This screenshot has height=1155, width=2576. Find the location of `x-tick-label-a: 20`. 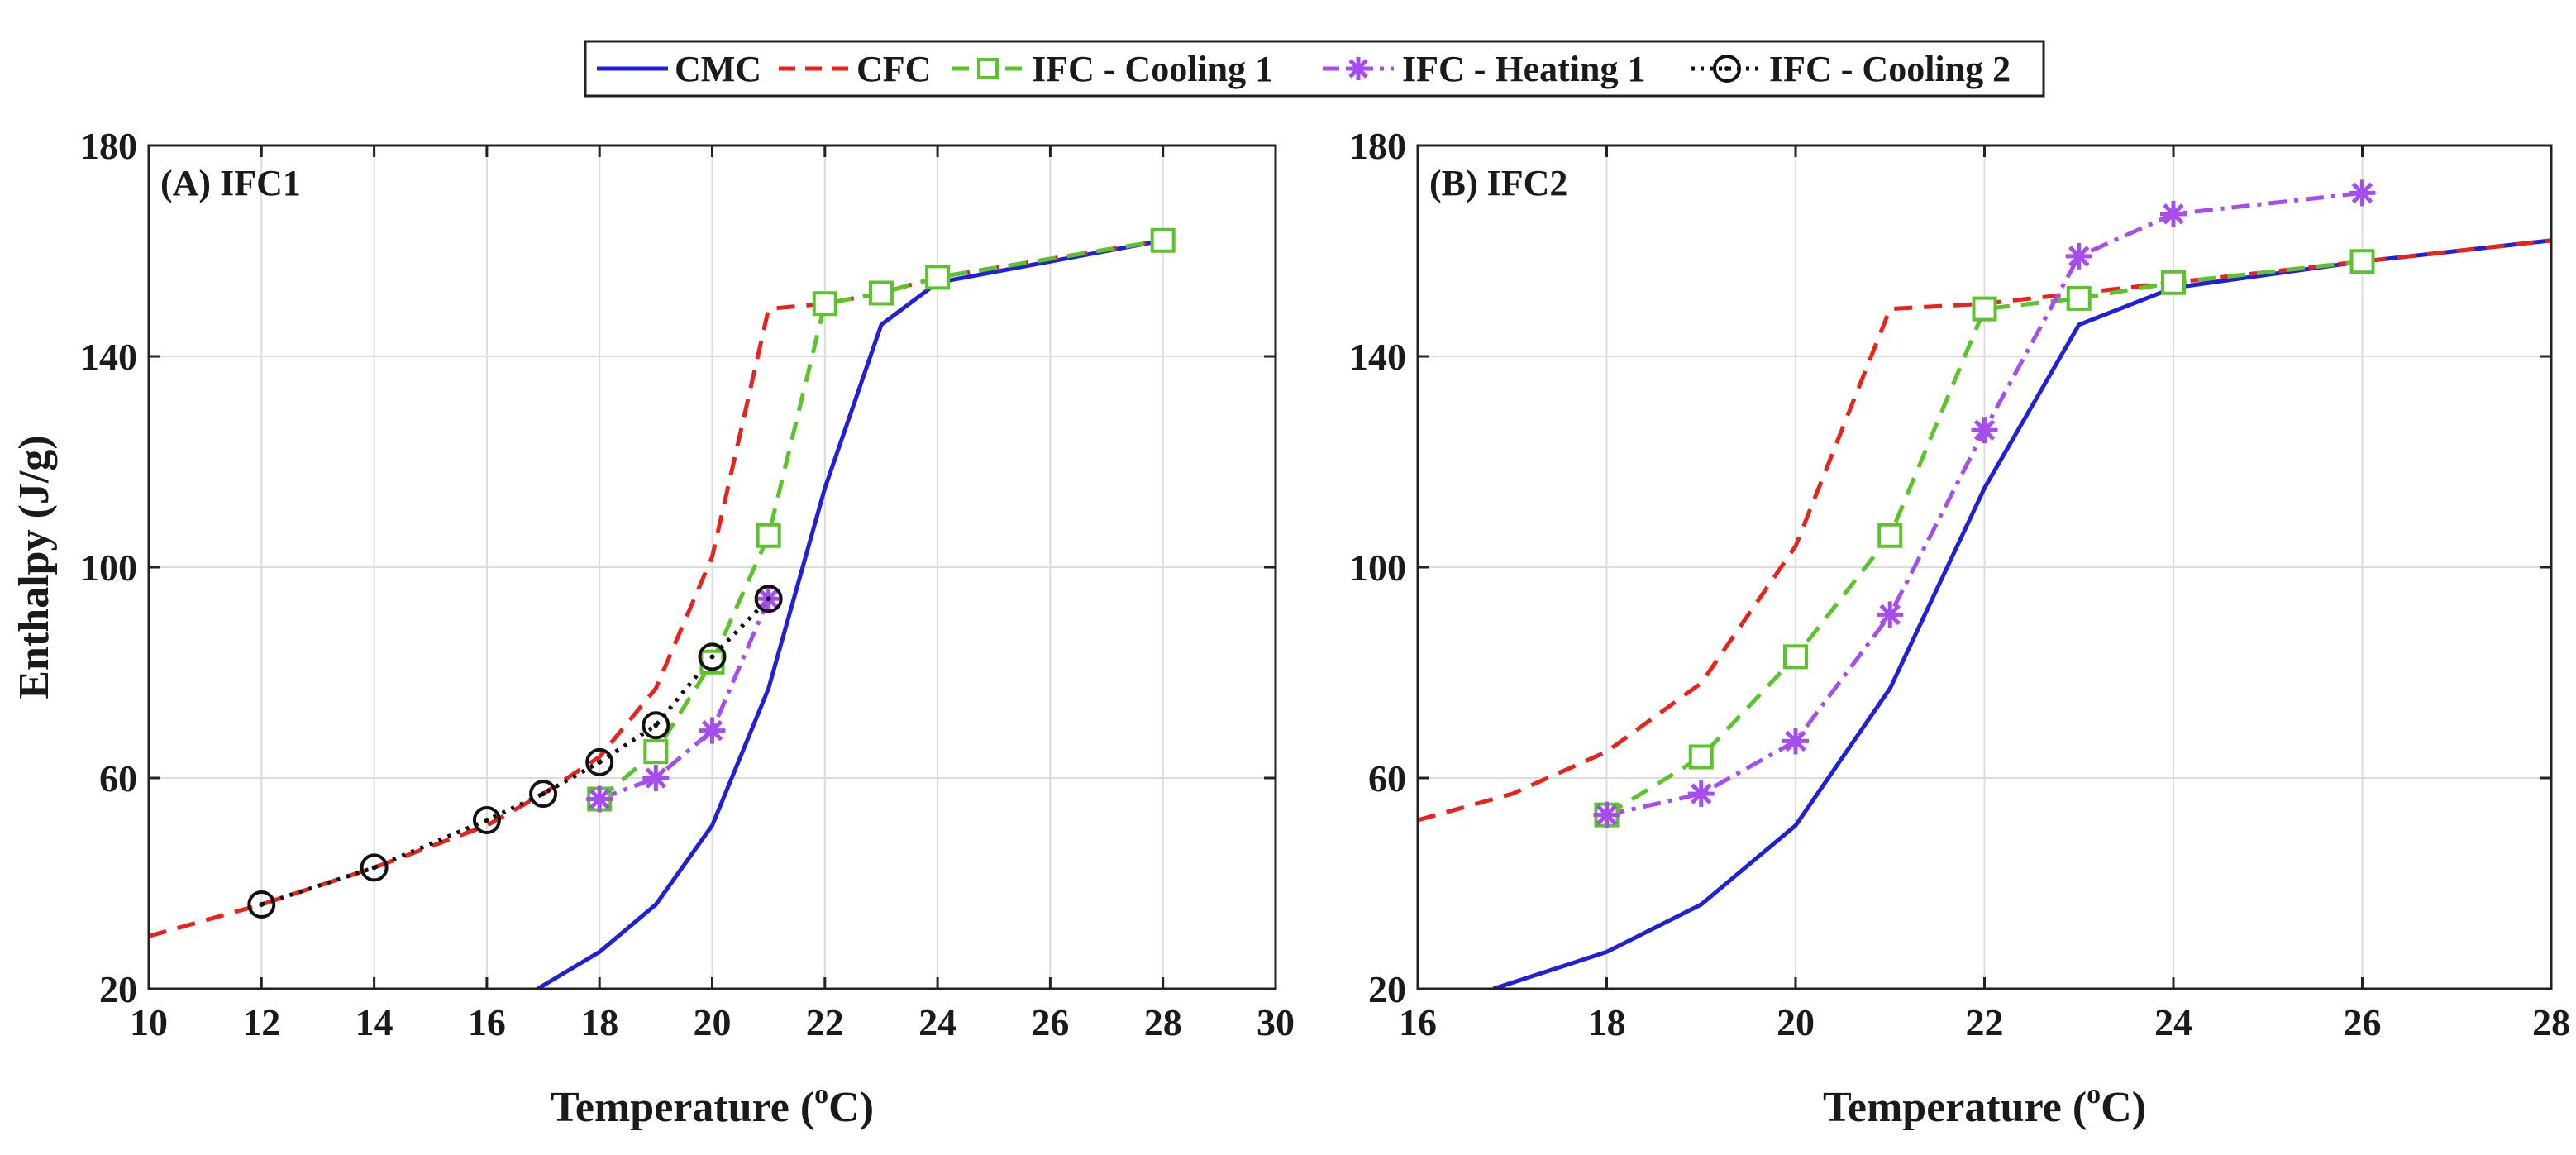

x-tick-label-a: 20 is located at coordinates (713, 1022).